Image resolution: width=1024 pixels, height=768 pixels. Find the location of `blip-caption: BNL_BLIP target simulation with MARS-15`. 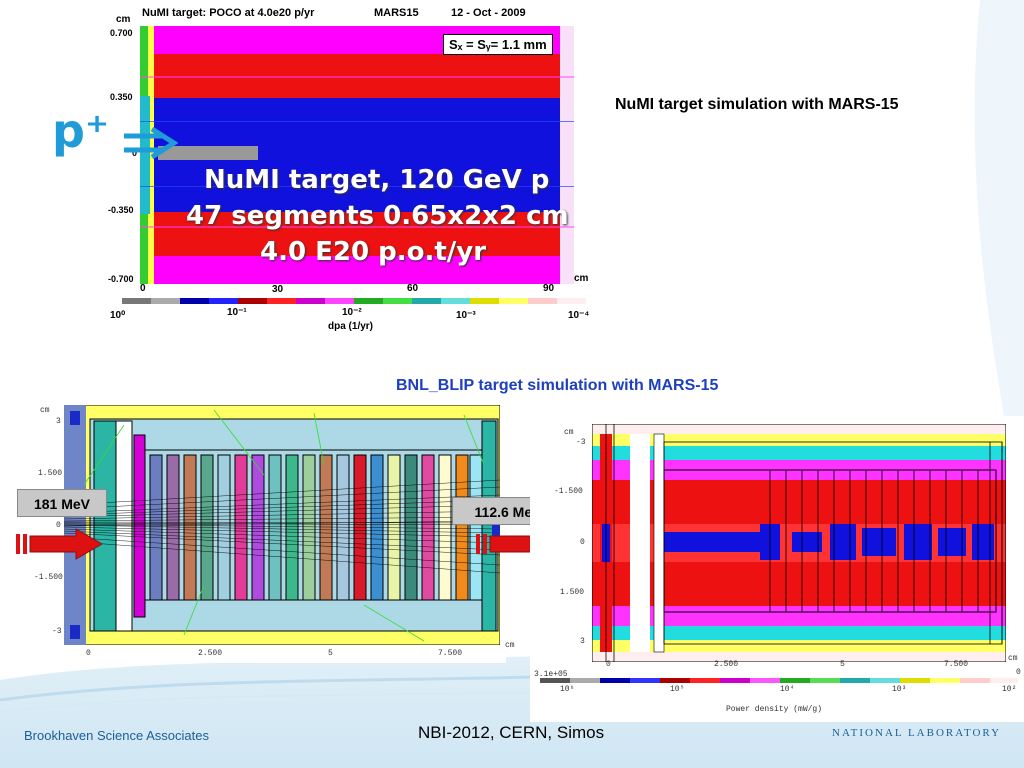

blip-caption: BNL_BLIP target simulation with MARS-15 is located at coordinates (557, 385).